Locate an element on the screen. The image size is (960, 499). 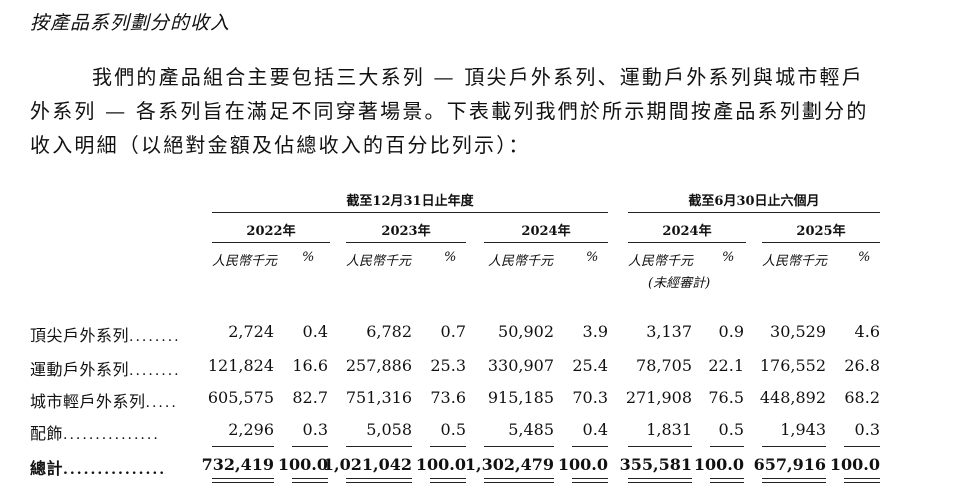
percent-cell: 0.7 is located at coordinates (453, 331).